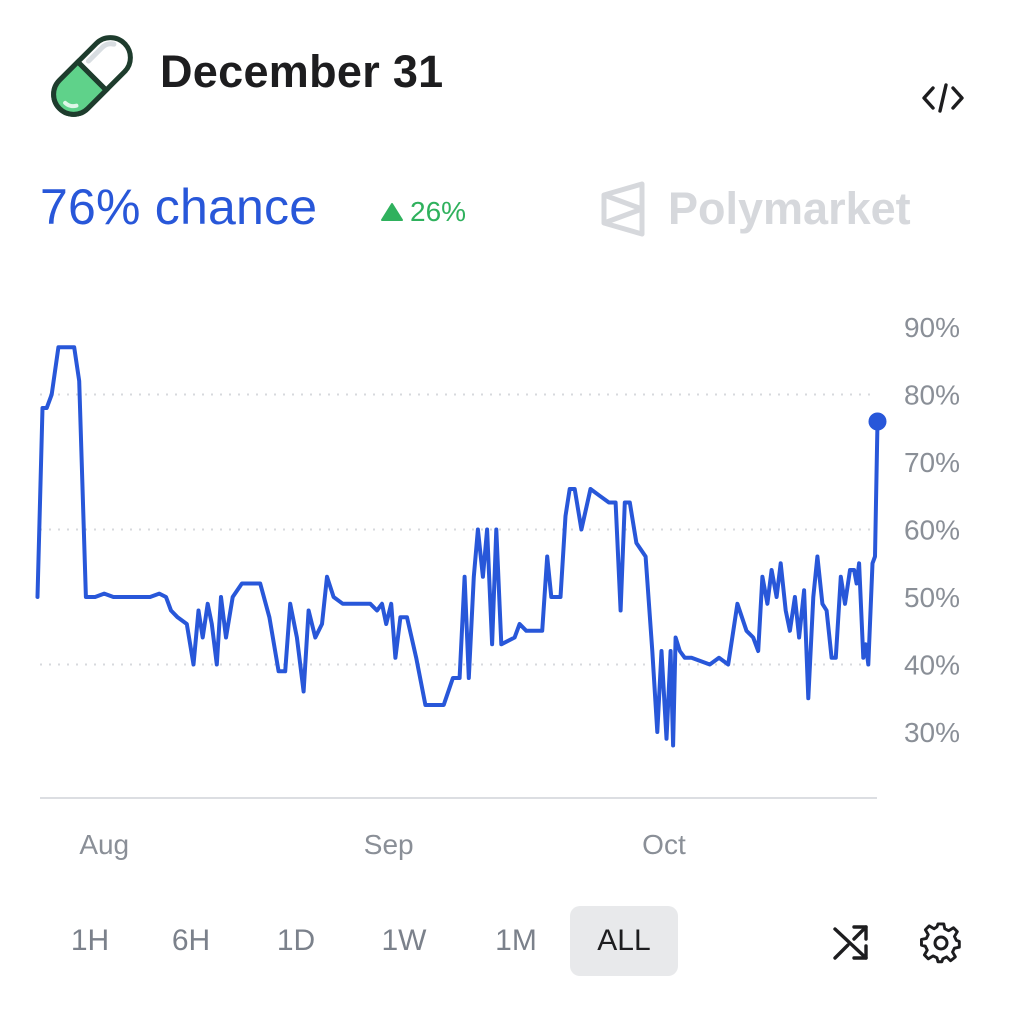  I want to click on y-tick-label: 50%, so click(932, 597).